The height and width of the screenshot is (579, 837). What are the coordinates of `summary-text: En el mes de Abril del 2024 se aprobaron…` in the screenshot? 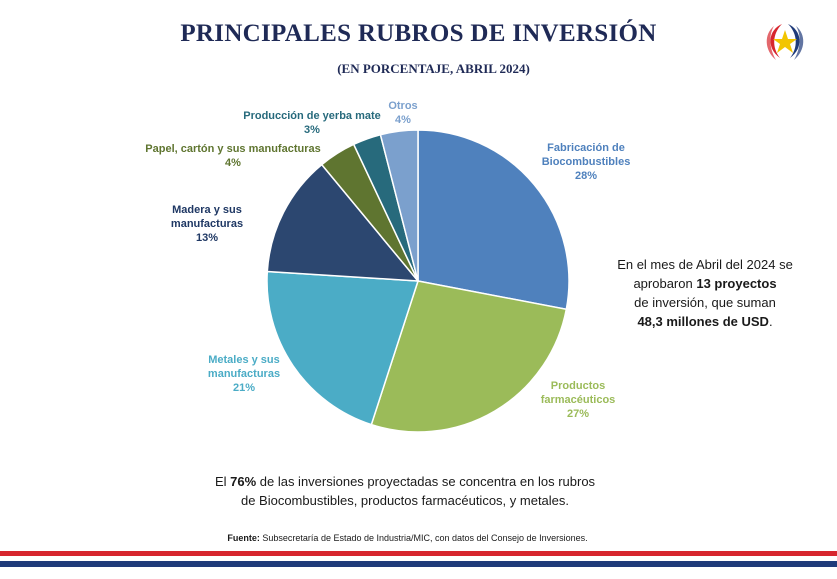 It's located at (705, 293).